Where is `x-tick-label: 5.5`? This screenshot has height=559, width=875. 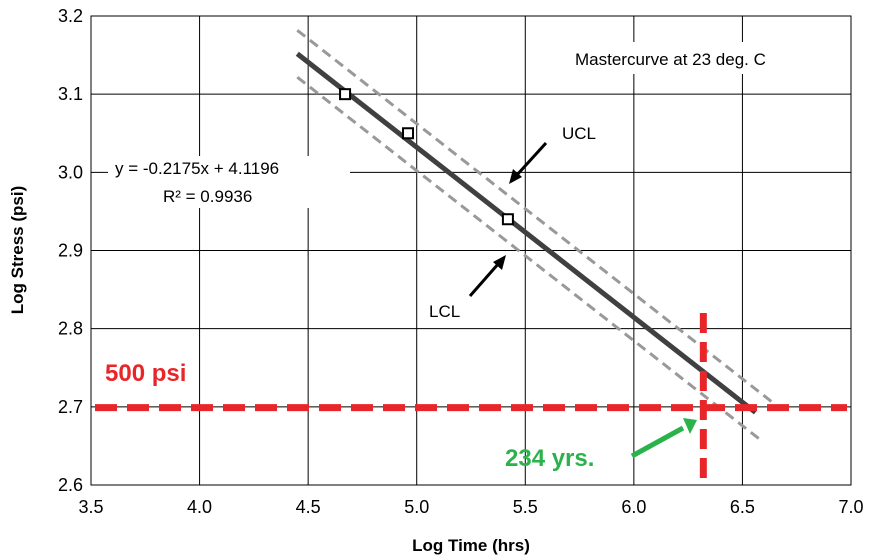
x-tick-label: 5.5 is located at coordinates (525, 507).